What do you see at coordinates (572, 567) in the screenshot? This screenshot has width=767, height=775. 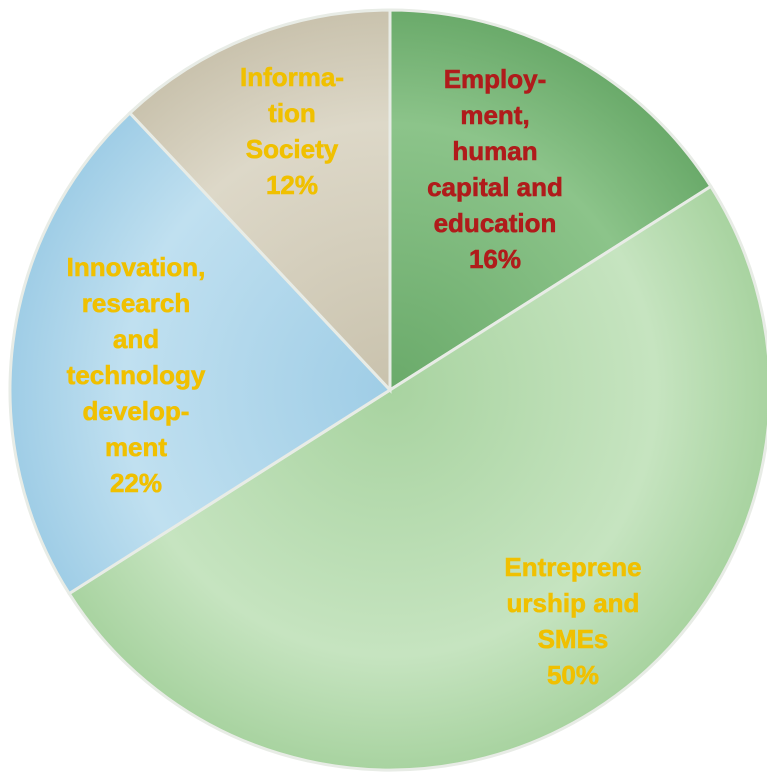 I see `pie-slice-label-line: Entreprene` at bounding box center [572, 567].